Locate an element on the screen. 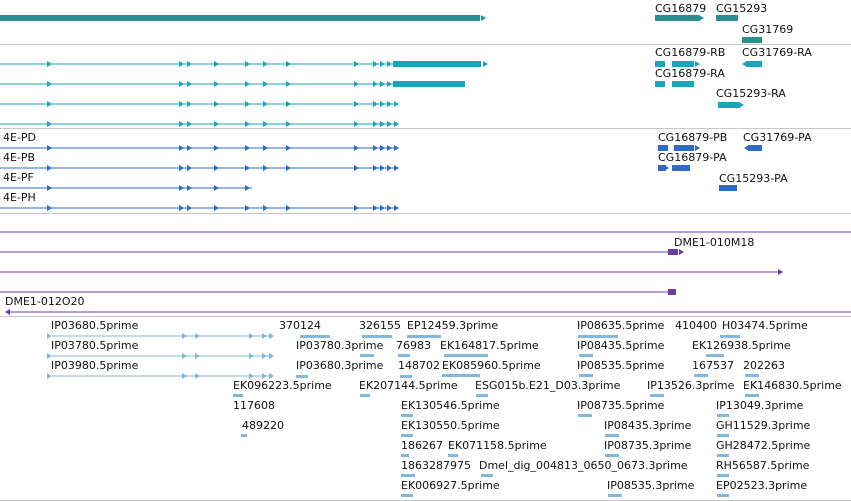 Image resolution: width=851 pixels, height=501 pixels. clone-block is located at coordinates (672, 292).